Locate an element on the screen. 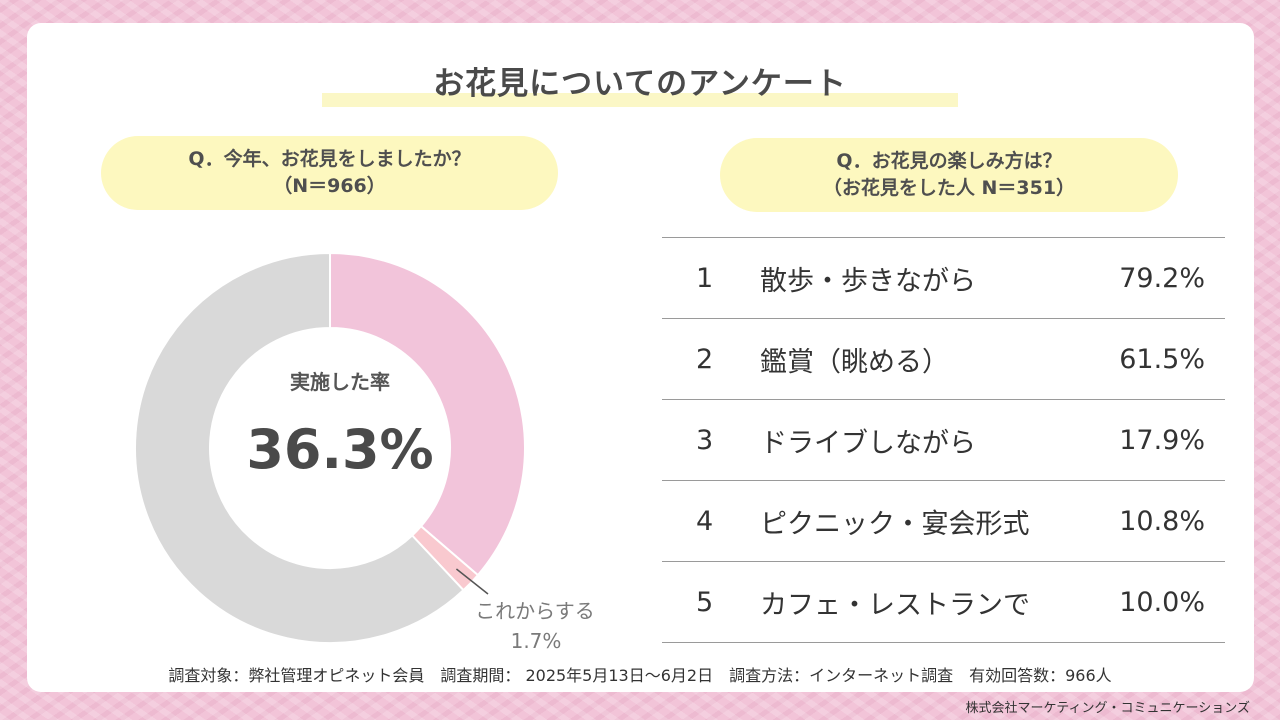 This screenshot has width=1280, height=720. table-row: 4 ピクニック・宴会形式 10.8% is located at coordinates (943, 520).